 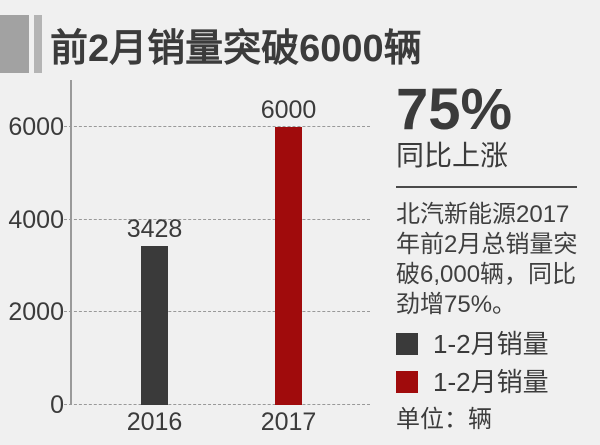 I want to click on legend-label-2016: 1-2月销量, so click(x=491, y=344).